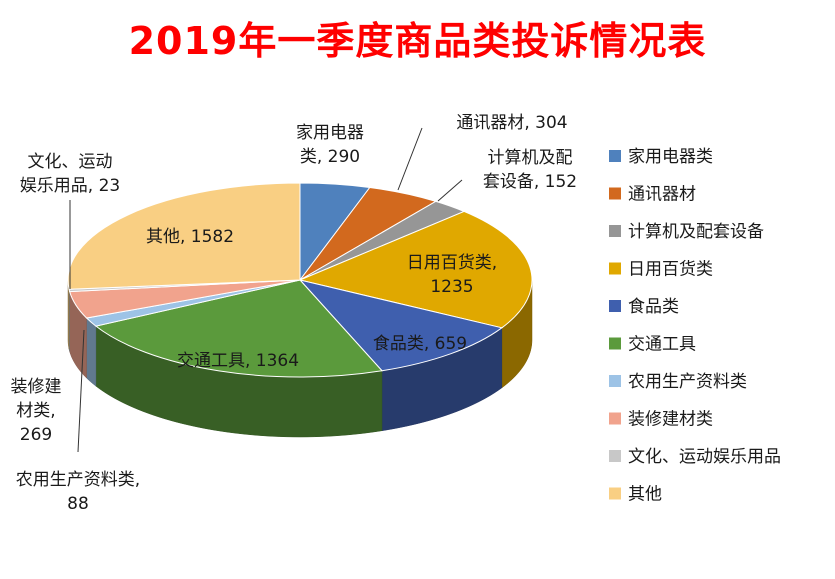 The width and height of the screenshot is (835, 579). Describe the element at coordinates (420, 344) in the screenshot. I see `data-label-4: 食品类, 659` at that location.